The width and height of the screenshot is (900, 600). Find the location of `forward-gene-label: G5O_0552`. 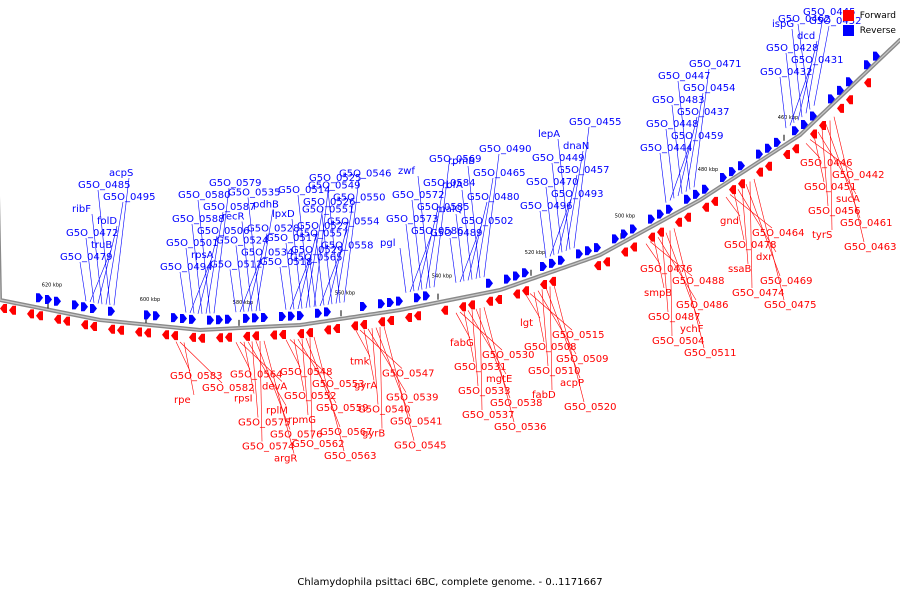

forward-gene-label: G5O_0552 is located at coordinates (310, 396).